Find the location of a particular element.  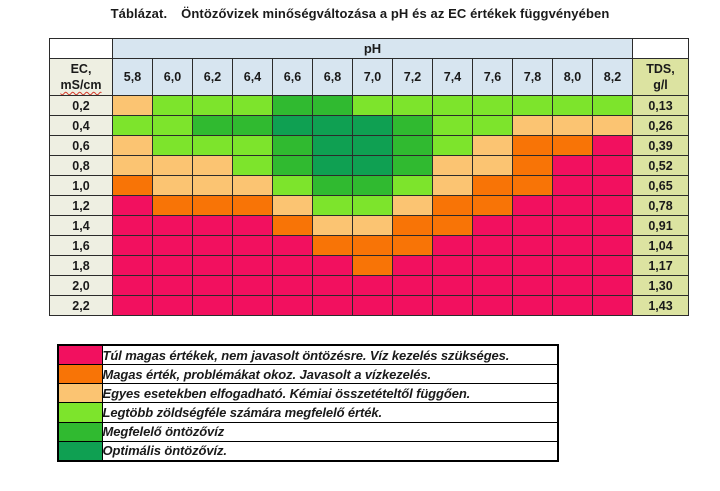

grid-cell-ph7,0-ec0,4 is located at coordinates (372, 125).